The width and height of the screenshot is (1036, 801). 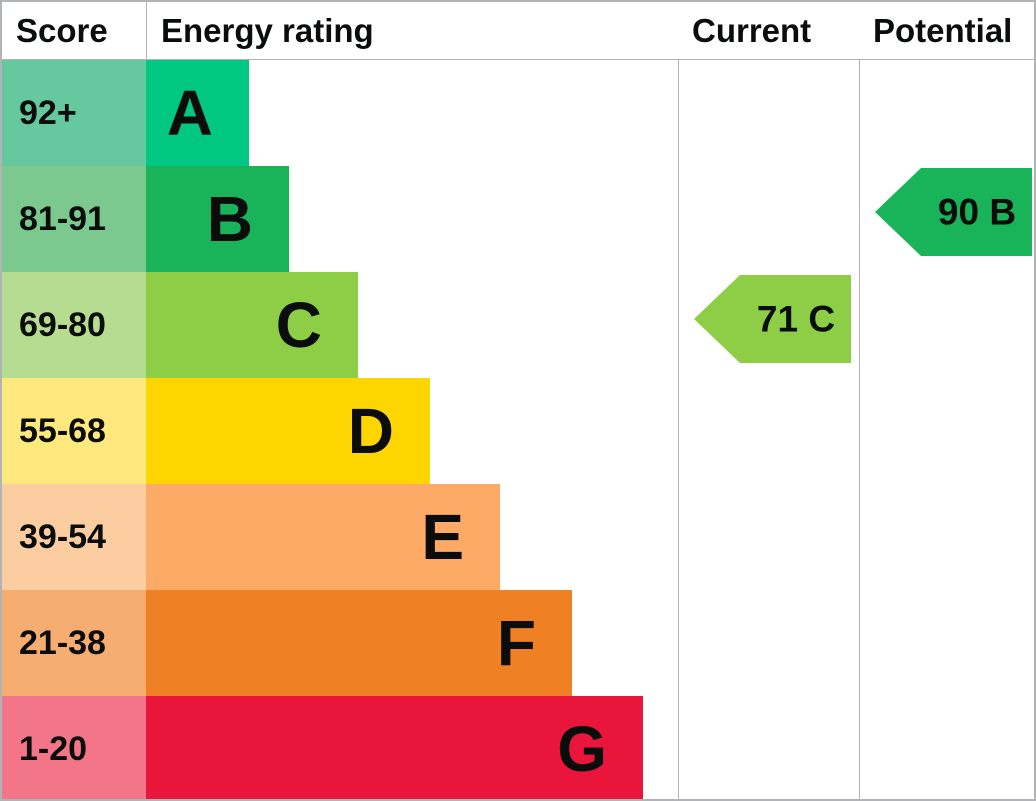 I want to click on potential-rating-arrow: 90 B, so click(x=953, y=212).